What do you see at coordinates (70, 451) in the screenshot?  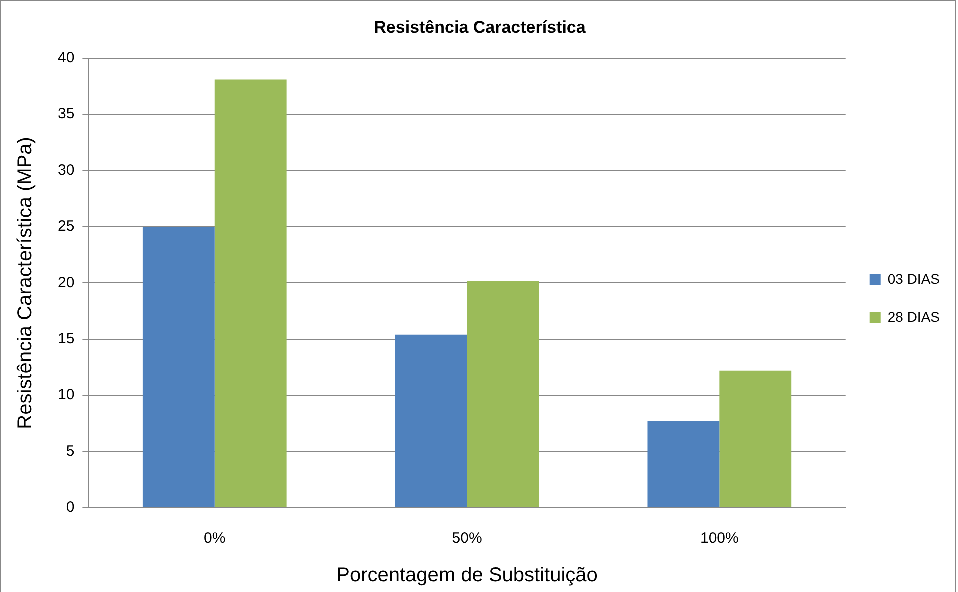 I see `y-tick-label: 5` at bounding box center [70, 451].